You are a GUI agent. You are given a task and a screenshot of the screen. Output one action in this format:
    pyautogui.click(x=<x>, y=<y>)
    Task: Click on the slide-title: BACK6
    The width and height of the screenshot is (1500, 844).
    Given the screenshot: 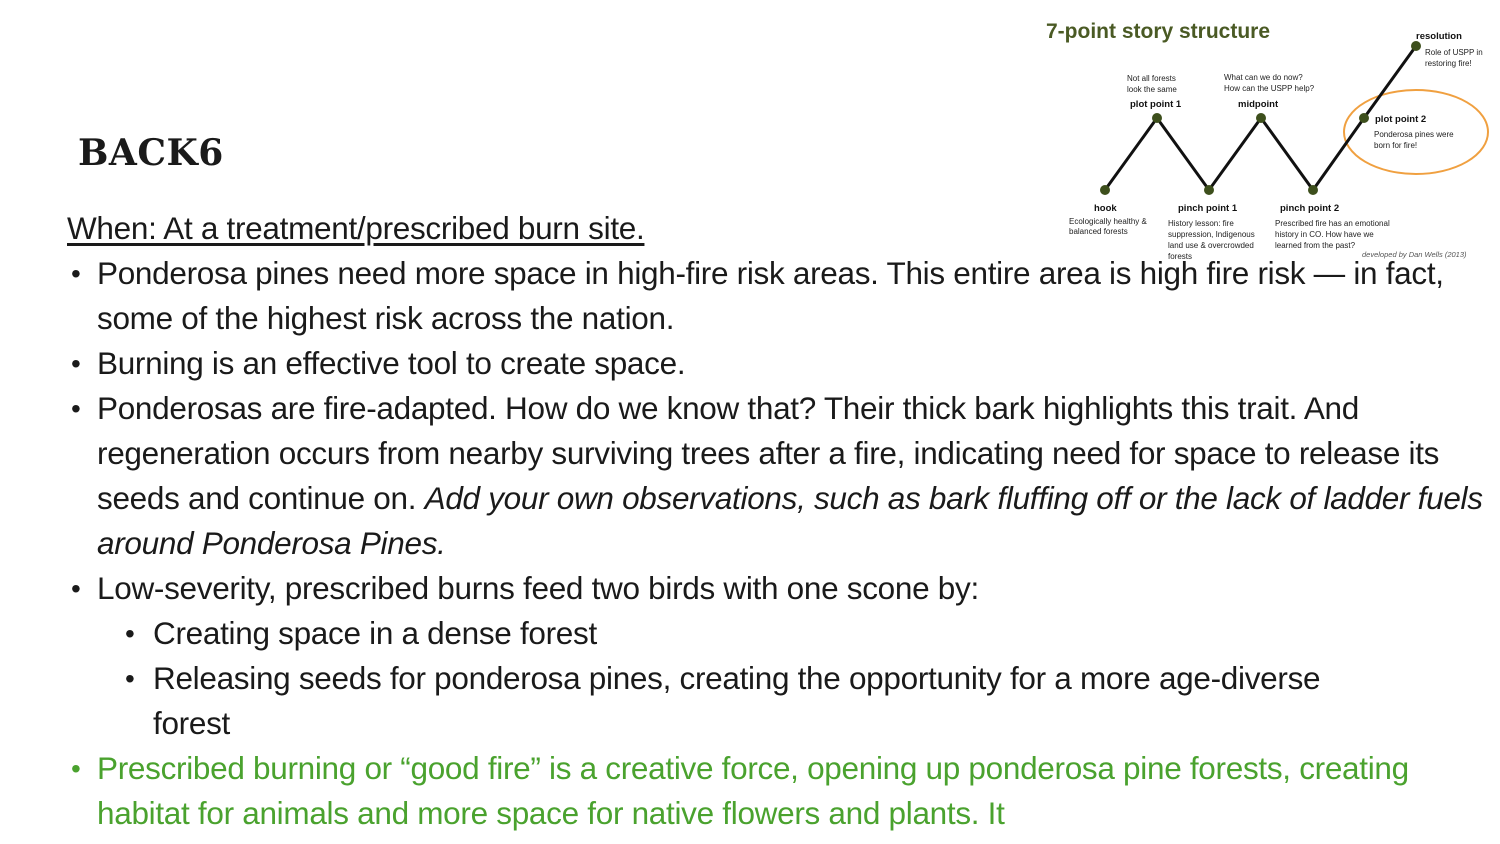 What is the action you would take?
    pyautogui.click(x=151, y=153)
    